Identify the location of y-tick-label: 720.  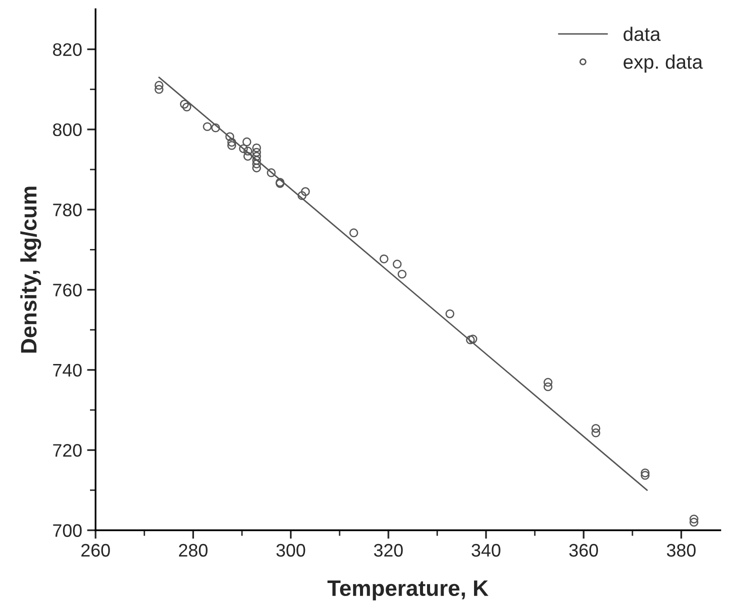
(67, 450).